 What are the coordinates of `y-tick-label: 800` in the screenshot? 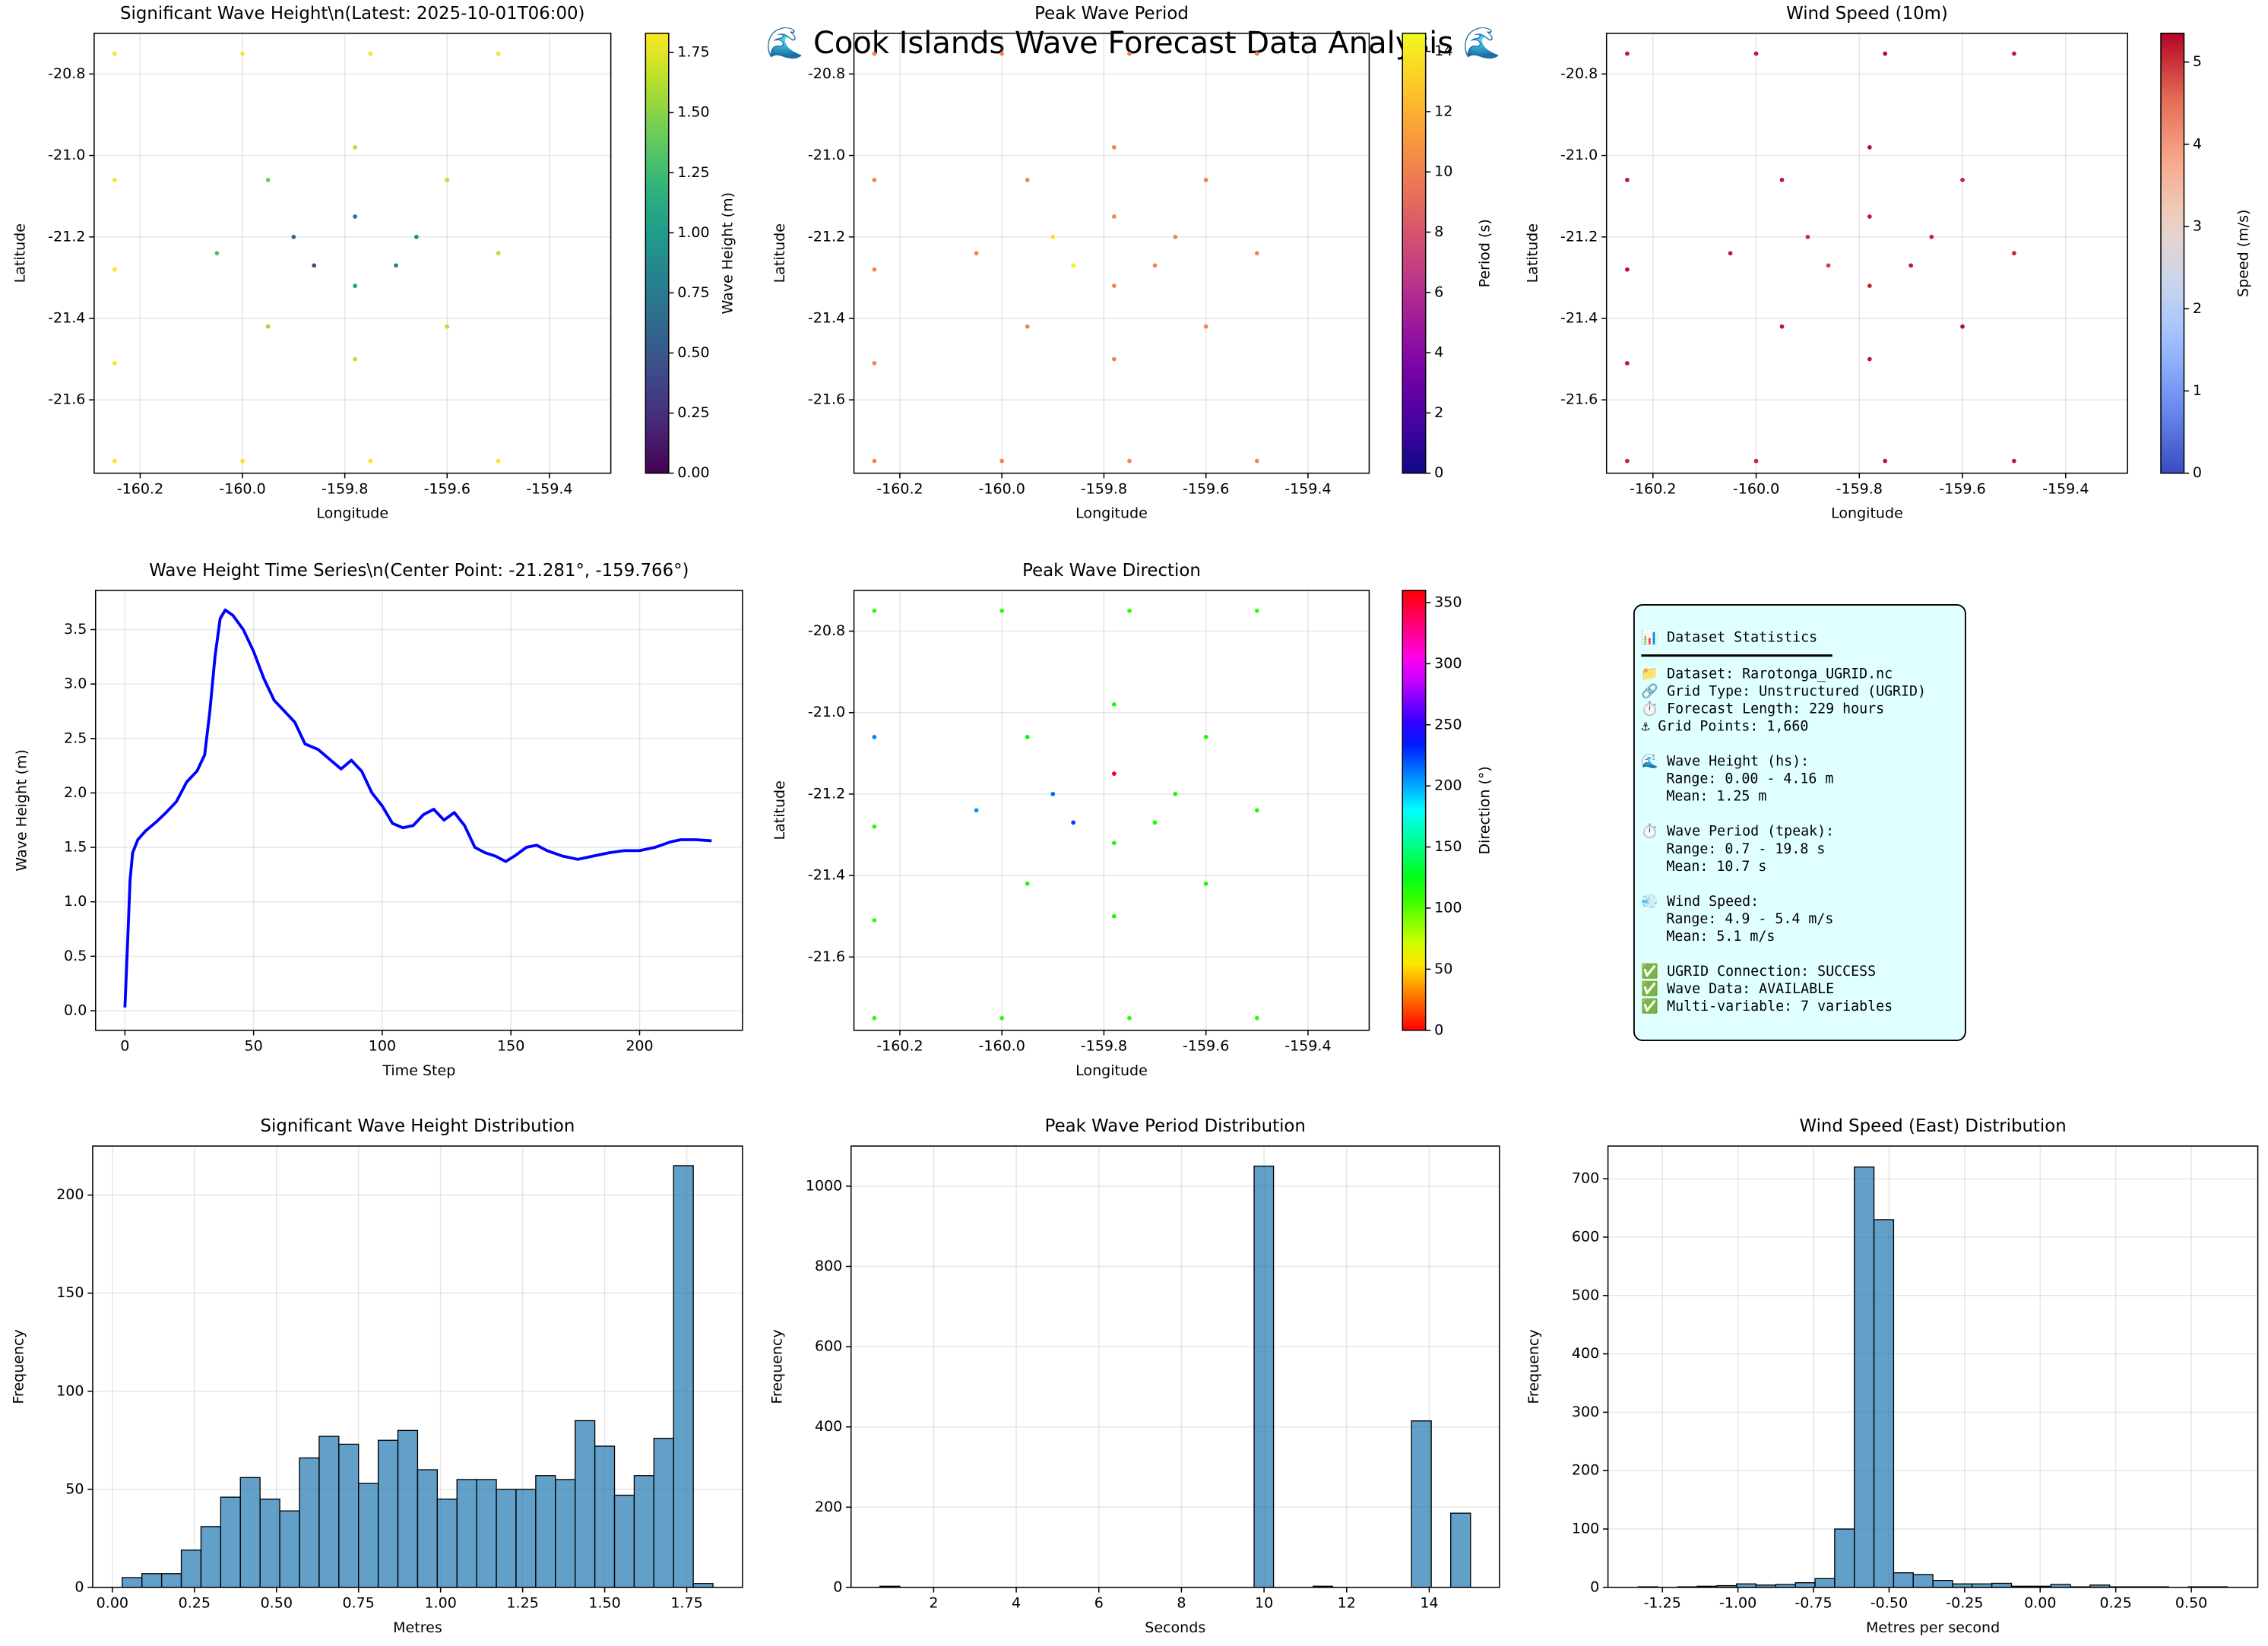 It's located at (828, 1266).